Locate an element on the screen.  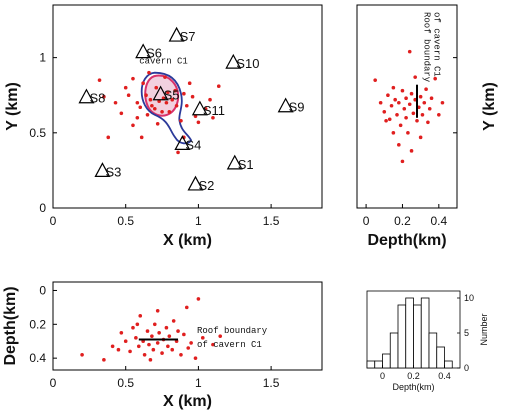
station-label: S8 is located at coordinates (97, 98).